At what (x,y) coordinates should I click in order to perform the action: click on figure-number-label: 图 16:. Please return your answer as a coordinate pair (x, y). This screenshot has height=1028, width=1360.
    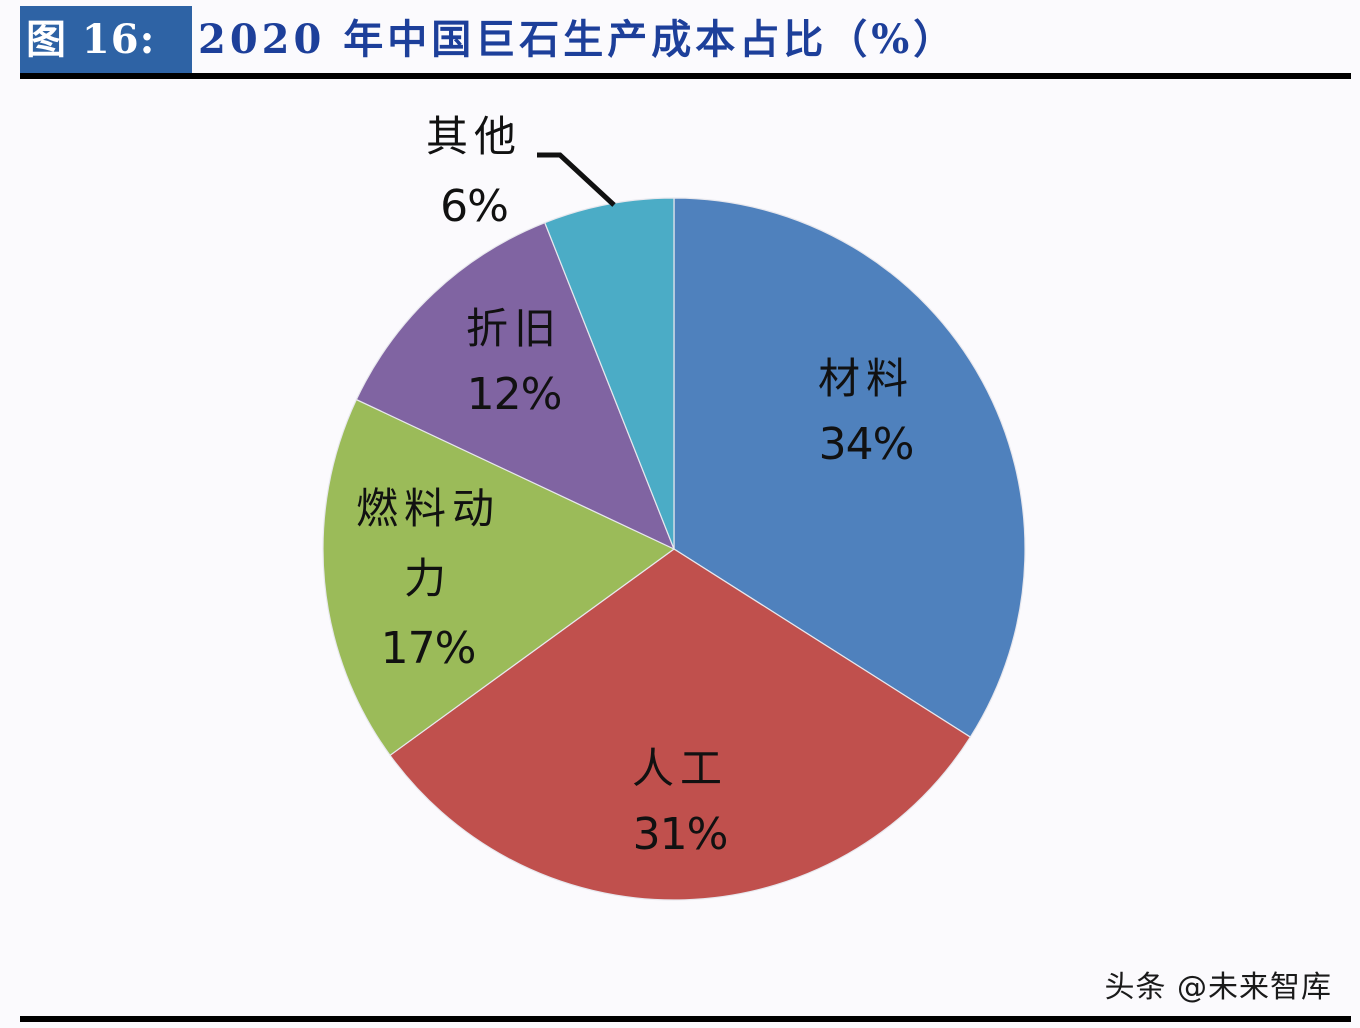
    Looking at the image, I should click on (106, 40).